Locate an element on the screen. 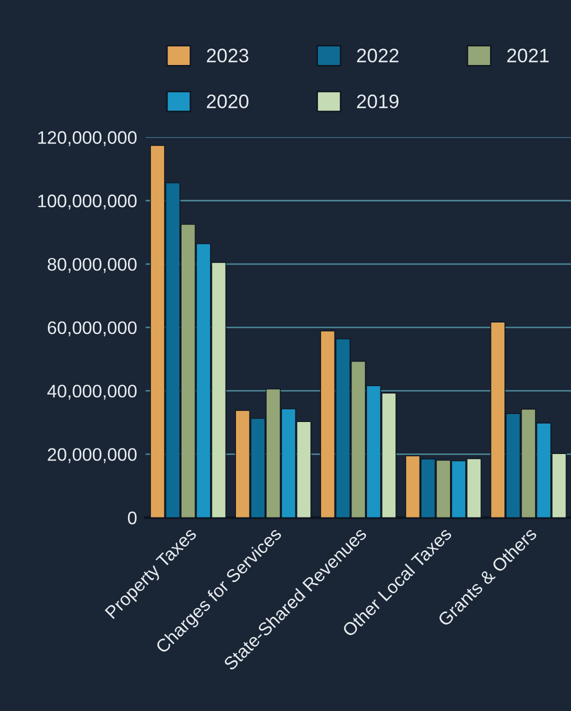  y-tick-label: 120,000,000 is located at coordinates (87, 138).